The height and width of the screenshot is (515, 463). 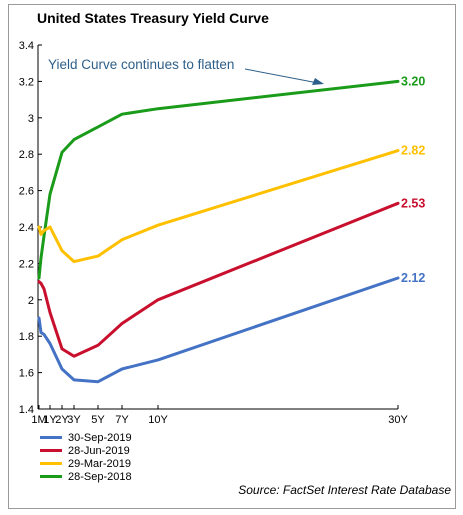 I want to click on x-tick-label: 30Y, so click(x=398, y=420).